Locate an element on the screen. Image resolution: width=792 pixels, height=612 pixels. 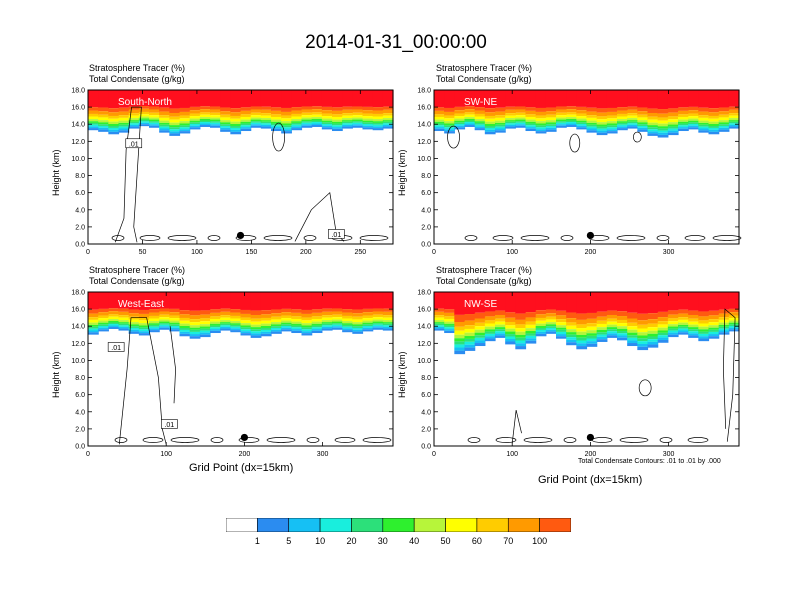
colorbar-label: 5 is located at coordinates (289, 541).